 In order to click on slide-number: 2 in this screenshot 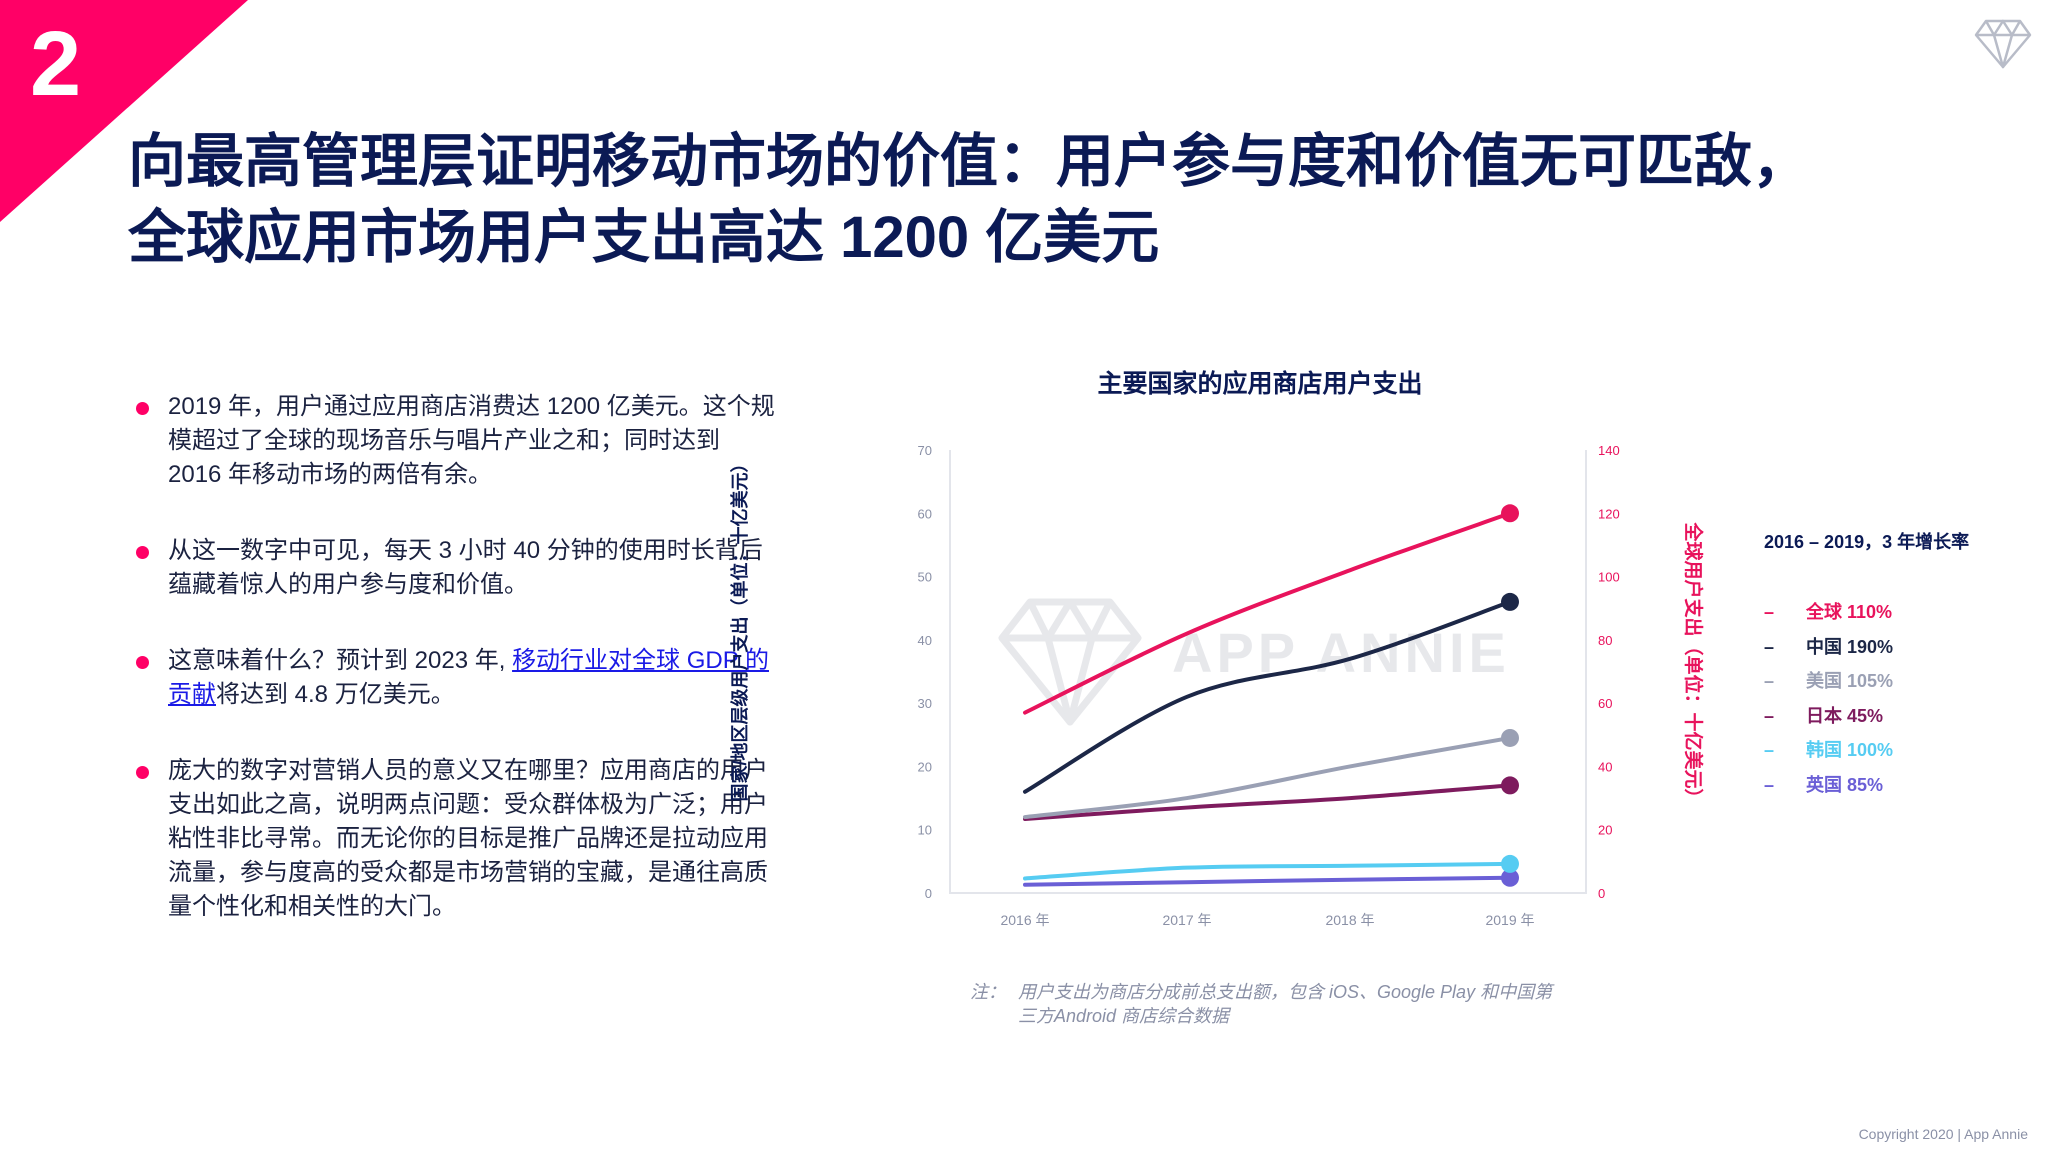, I will do `click(56, 64)`.